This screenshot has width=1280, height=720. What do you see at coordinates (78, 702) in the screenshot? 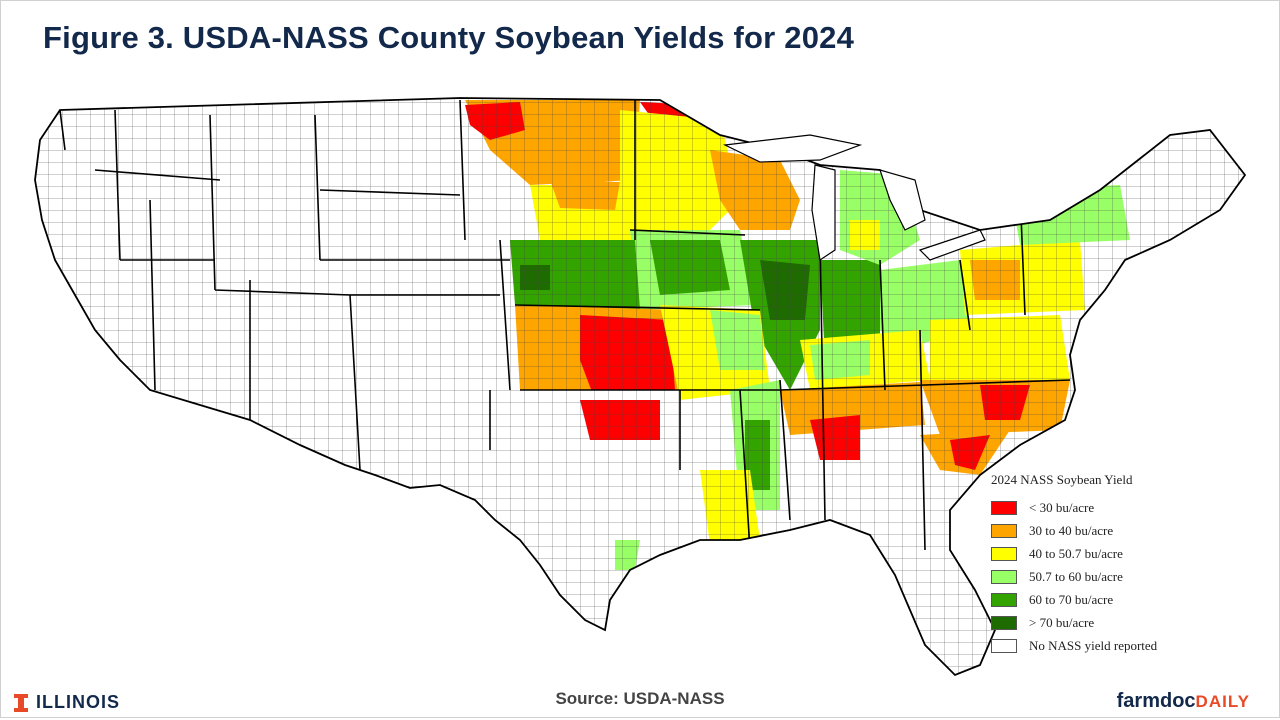
I see `illinois-wordmark: ILLINOIS` at bounding box center [78, 702].